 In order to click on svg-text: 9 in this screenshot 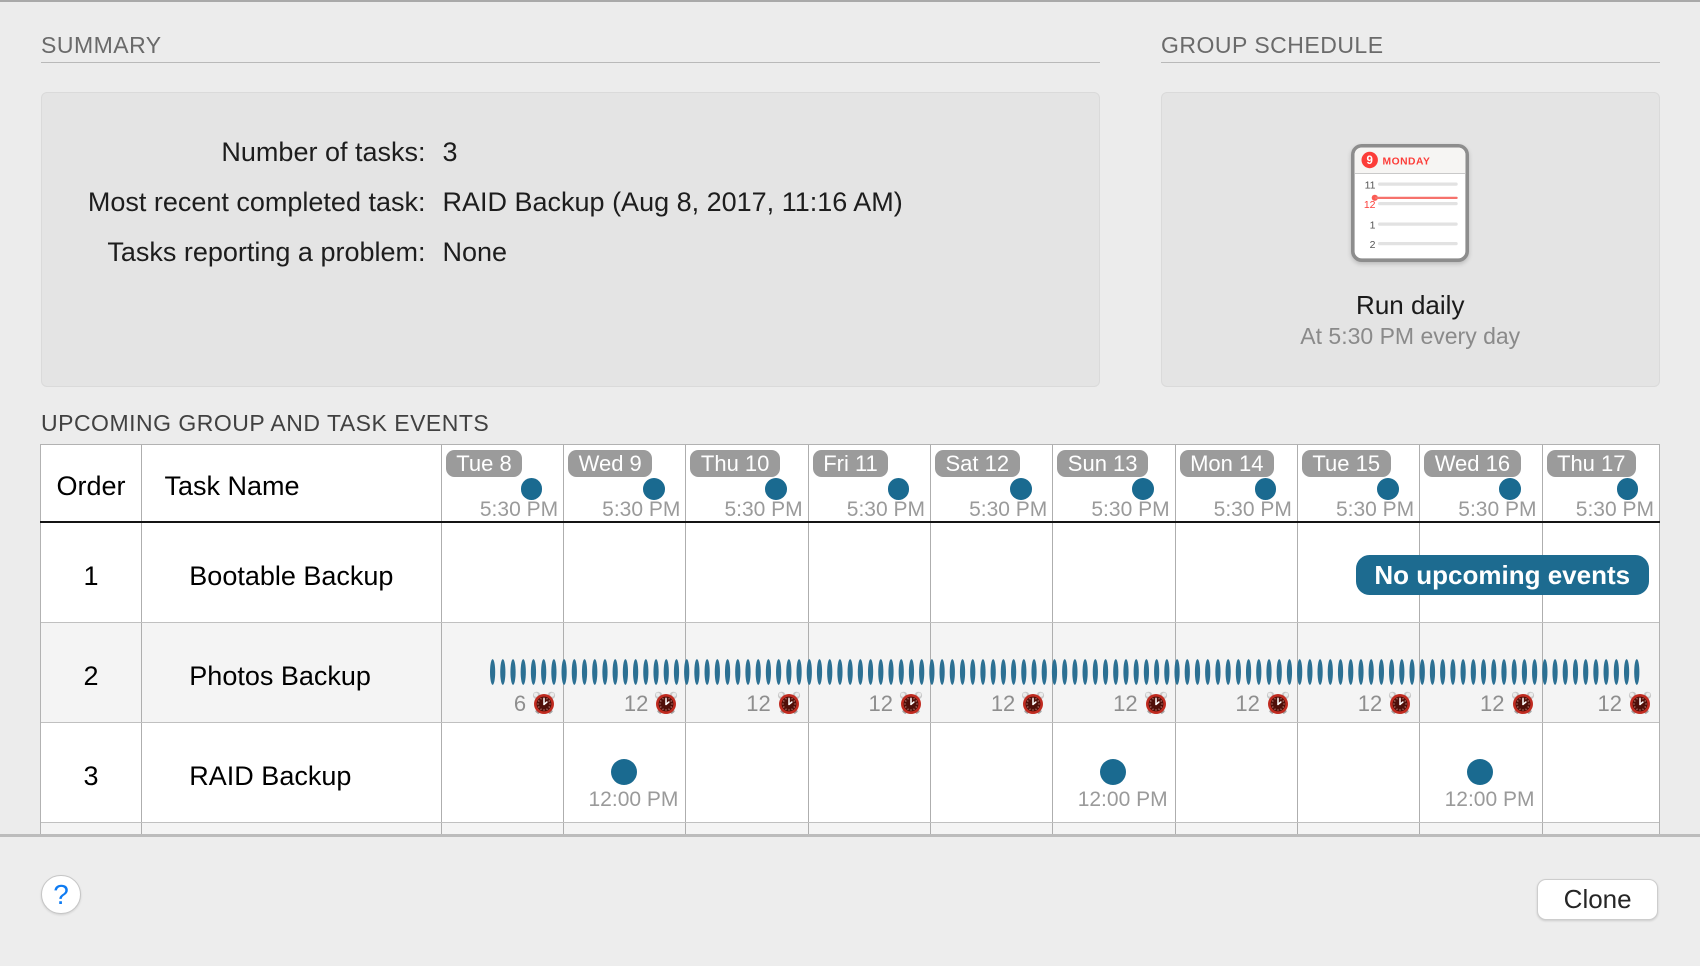, I will do `click(1369, 161)`.